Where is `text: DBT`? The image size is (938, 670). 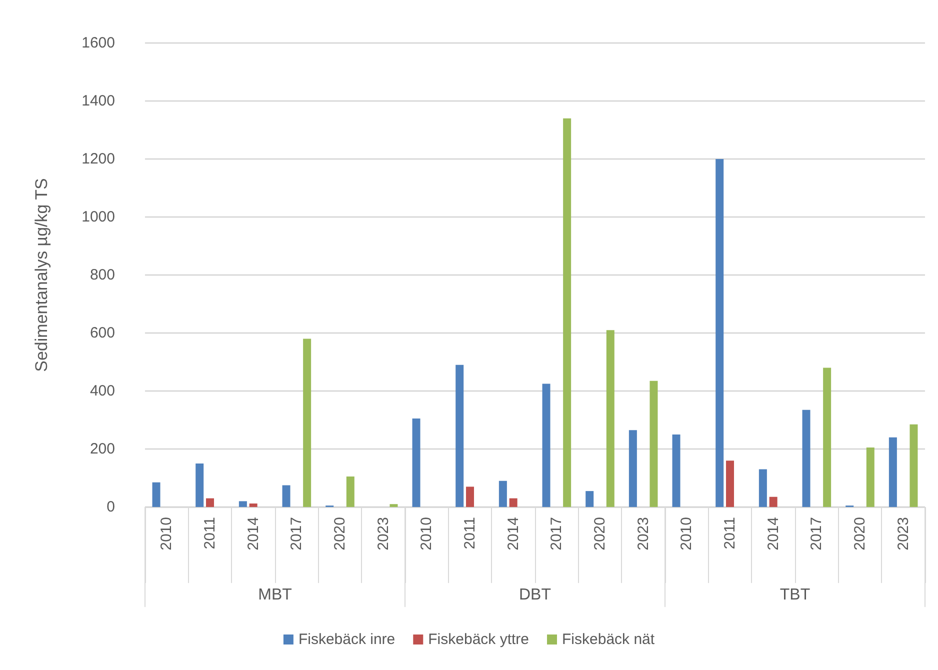 text: DBT is located at coordinates (535, 595).